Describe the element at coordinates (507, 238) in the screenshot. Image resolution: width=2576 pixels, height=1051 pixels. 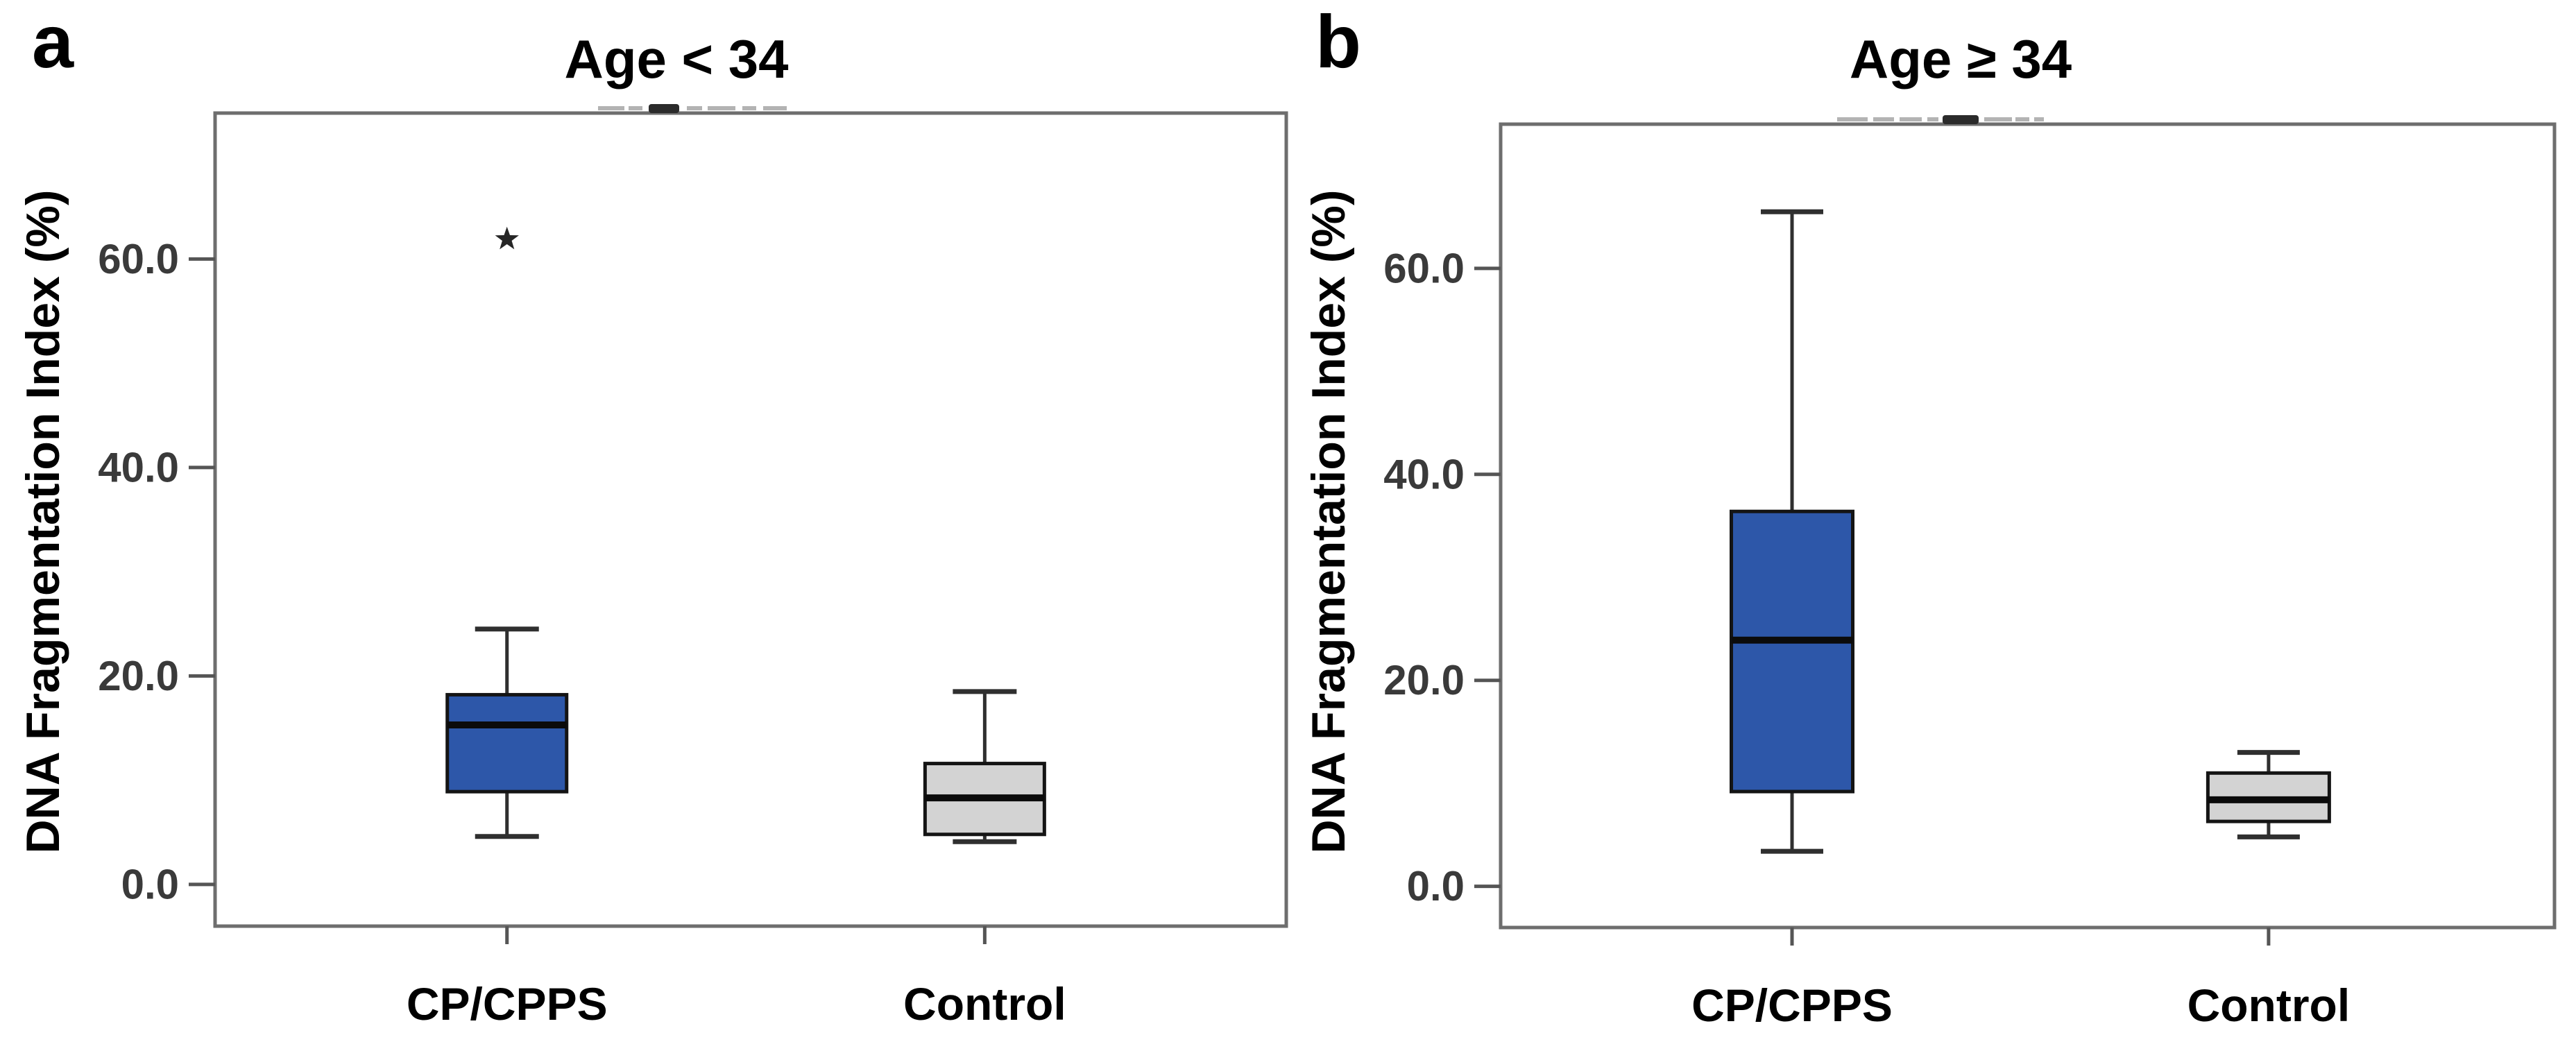
I see `outlier-star-marker-cp-cpps` at that location.